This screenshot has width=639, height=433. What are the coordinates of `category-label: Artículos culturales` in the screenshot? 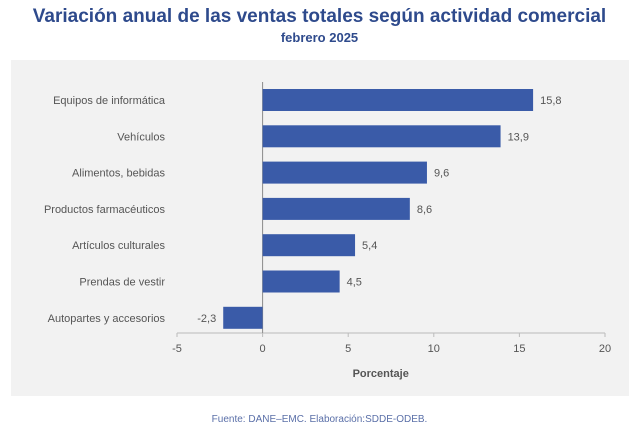 It's located at (118, 246).